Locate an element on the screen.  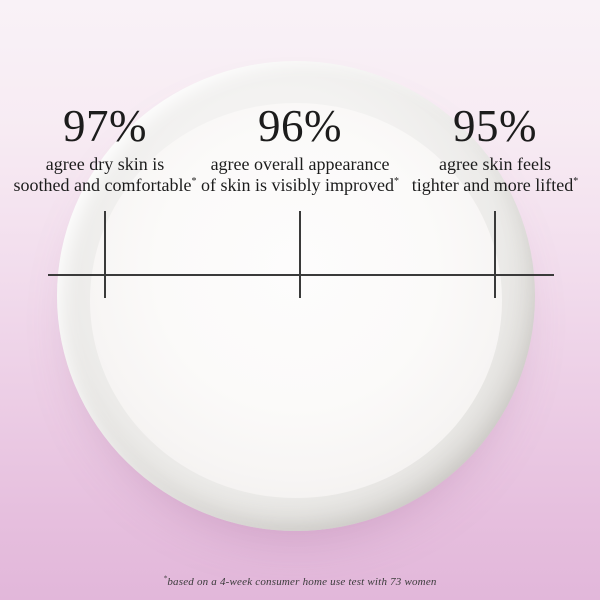
stat-description-line2: of skin is visibly improved is located at coordinates (297, 184).